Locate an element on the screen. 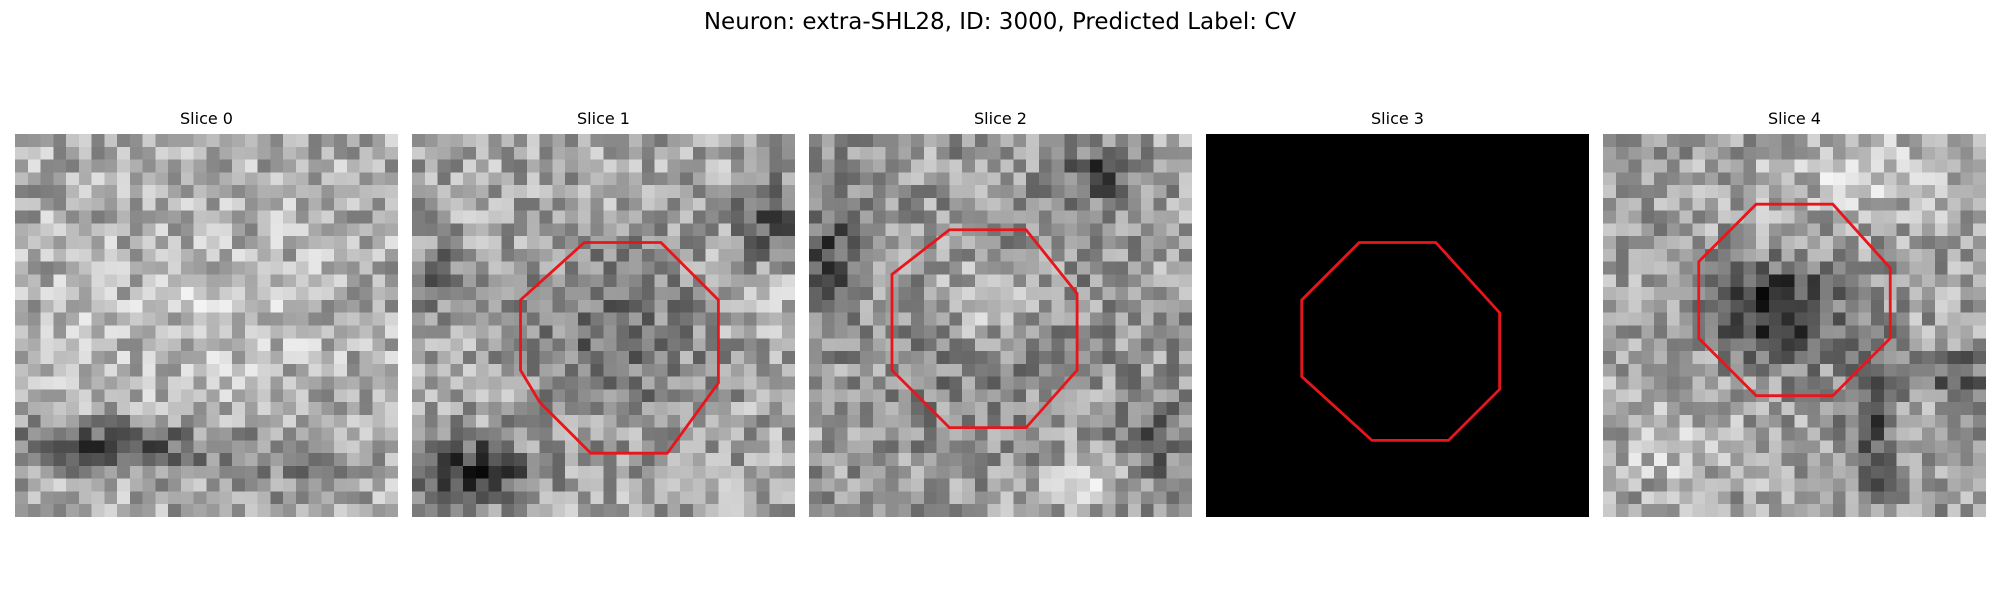 The width and height of the screenshot is (2000, 600). panel-title: Slice 1 is located at coordinates (603, 118).